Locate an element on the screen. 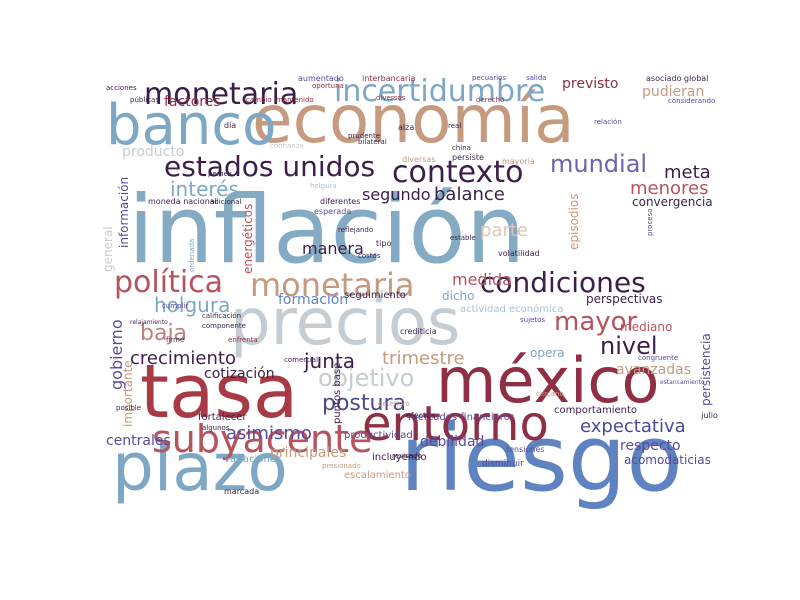  word-revisado: revisado is located at coordinates (407, 456).